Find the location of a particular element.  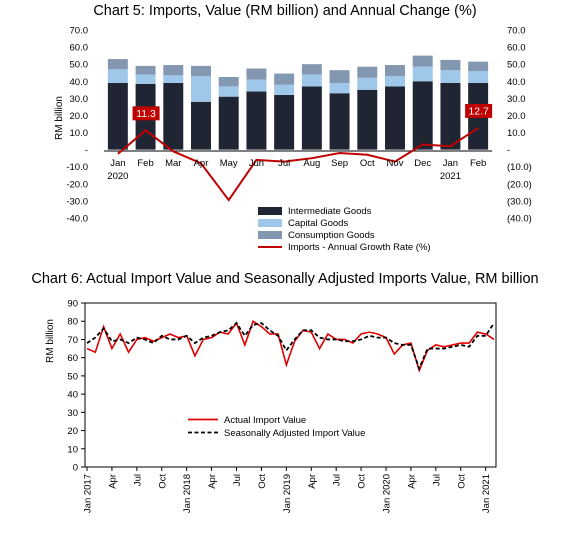

data-label: 11.3 is located at coordinates (146, 114).